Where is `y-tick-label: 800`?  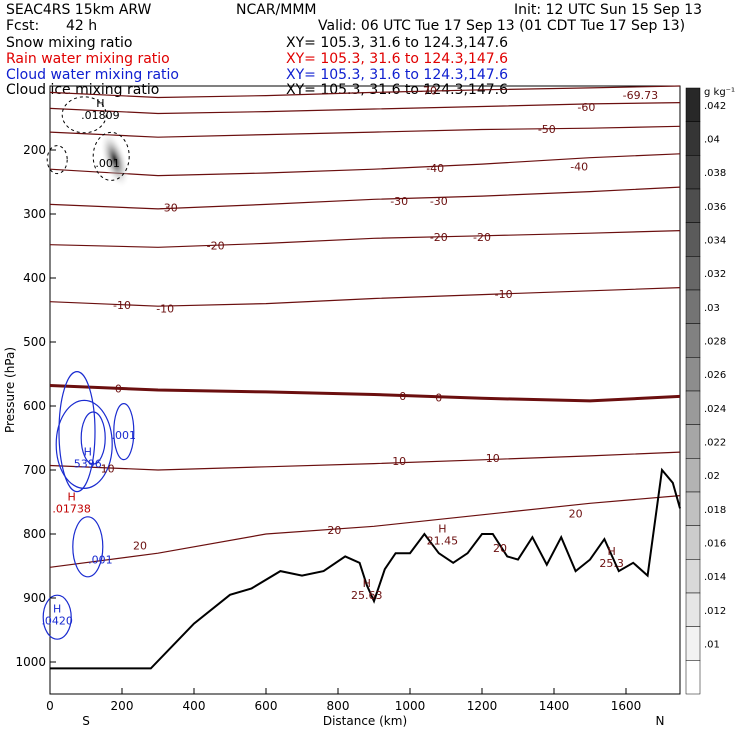
y-tick-label: 800 is located at coordinates (34, 534).